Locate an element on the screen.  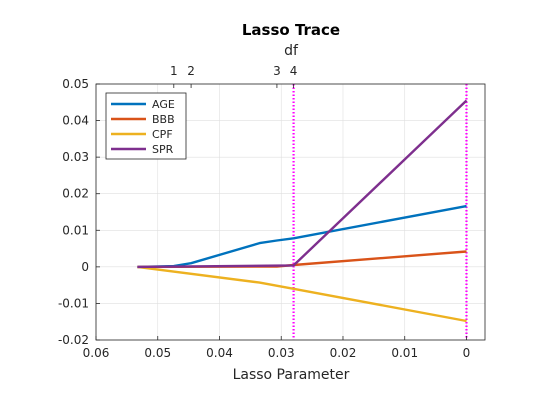
top-tick-label: 4 is located at coordinates (294, 71).